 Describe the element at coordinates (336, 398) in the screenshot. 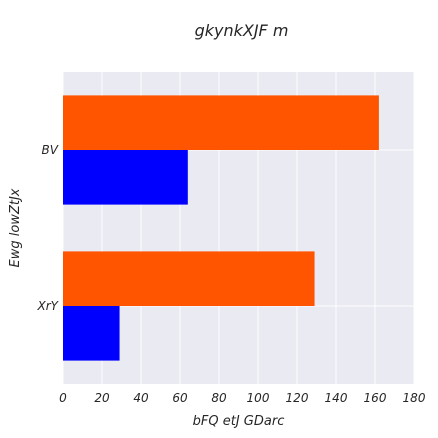

I see `x-tick-label: 140` at that location.